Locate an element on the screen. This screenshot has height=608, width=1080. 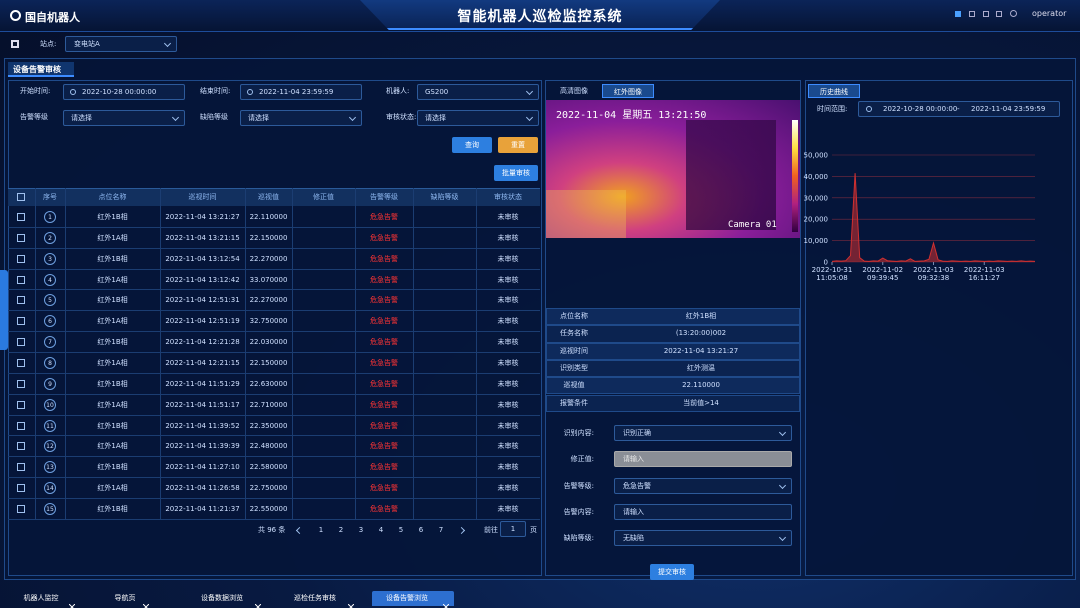
filter-input: GS200 is located at coordinates (478, 92).